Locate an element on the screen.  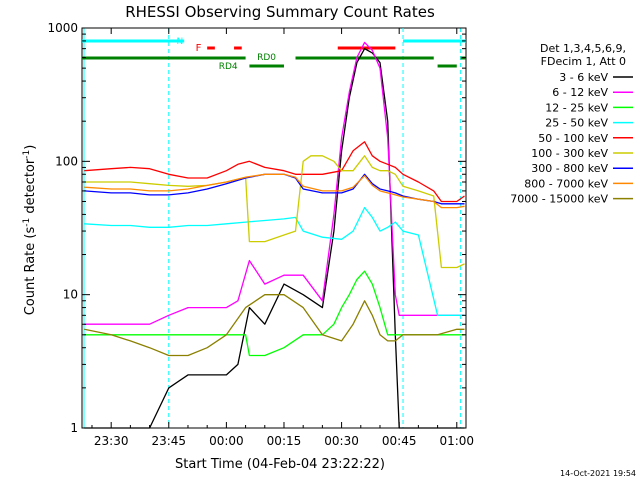
y-tick-label-2: 100 is located at coordinates (66, 161).